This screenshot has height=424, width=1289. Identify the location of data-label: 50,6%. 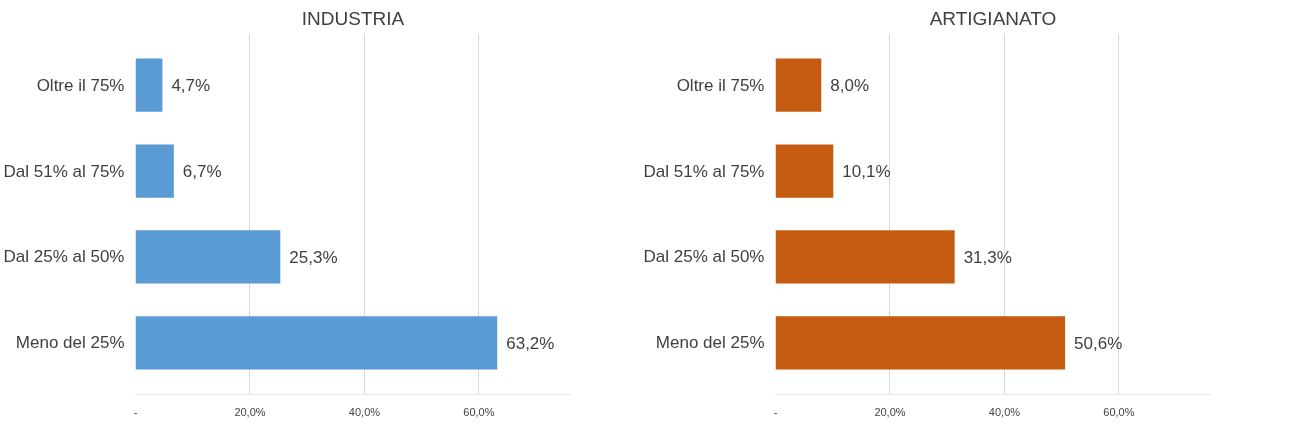
(1098, 343).